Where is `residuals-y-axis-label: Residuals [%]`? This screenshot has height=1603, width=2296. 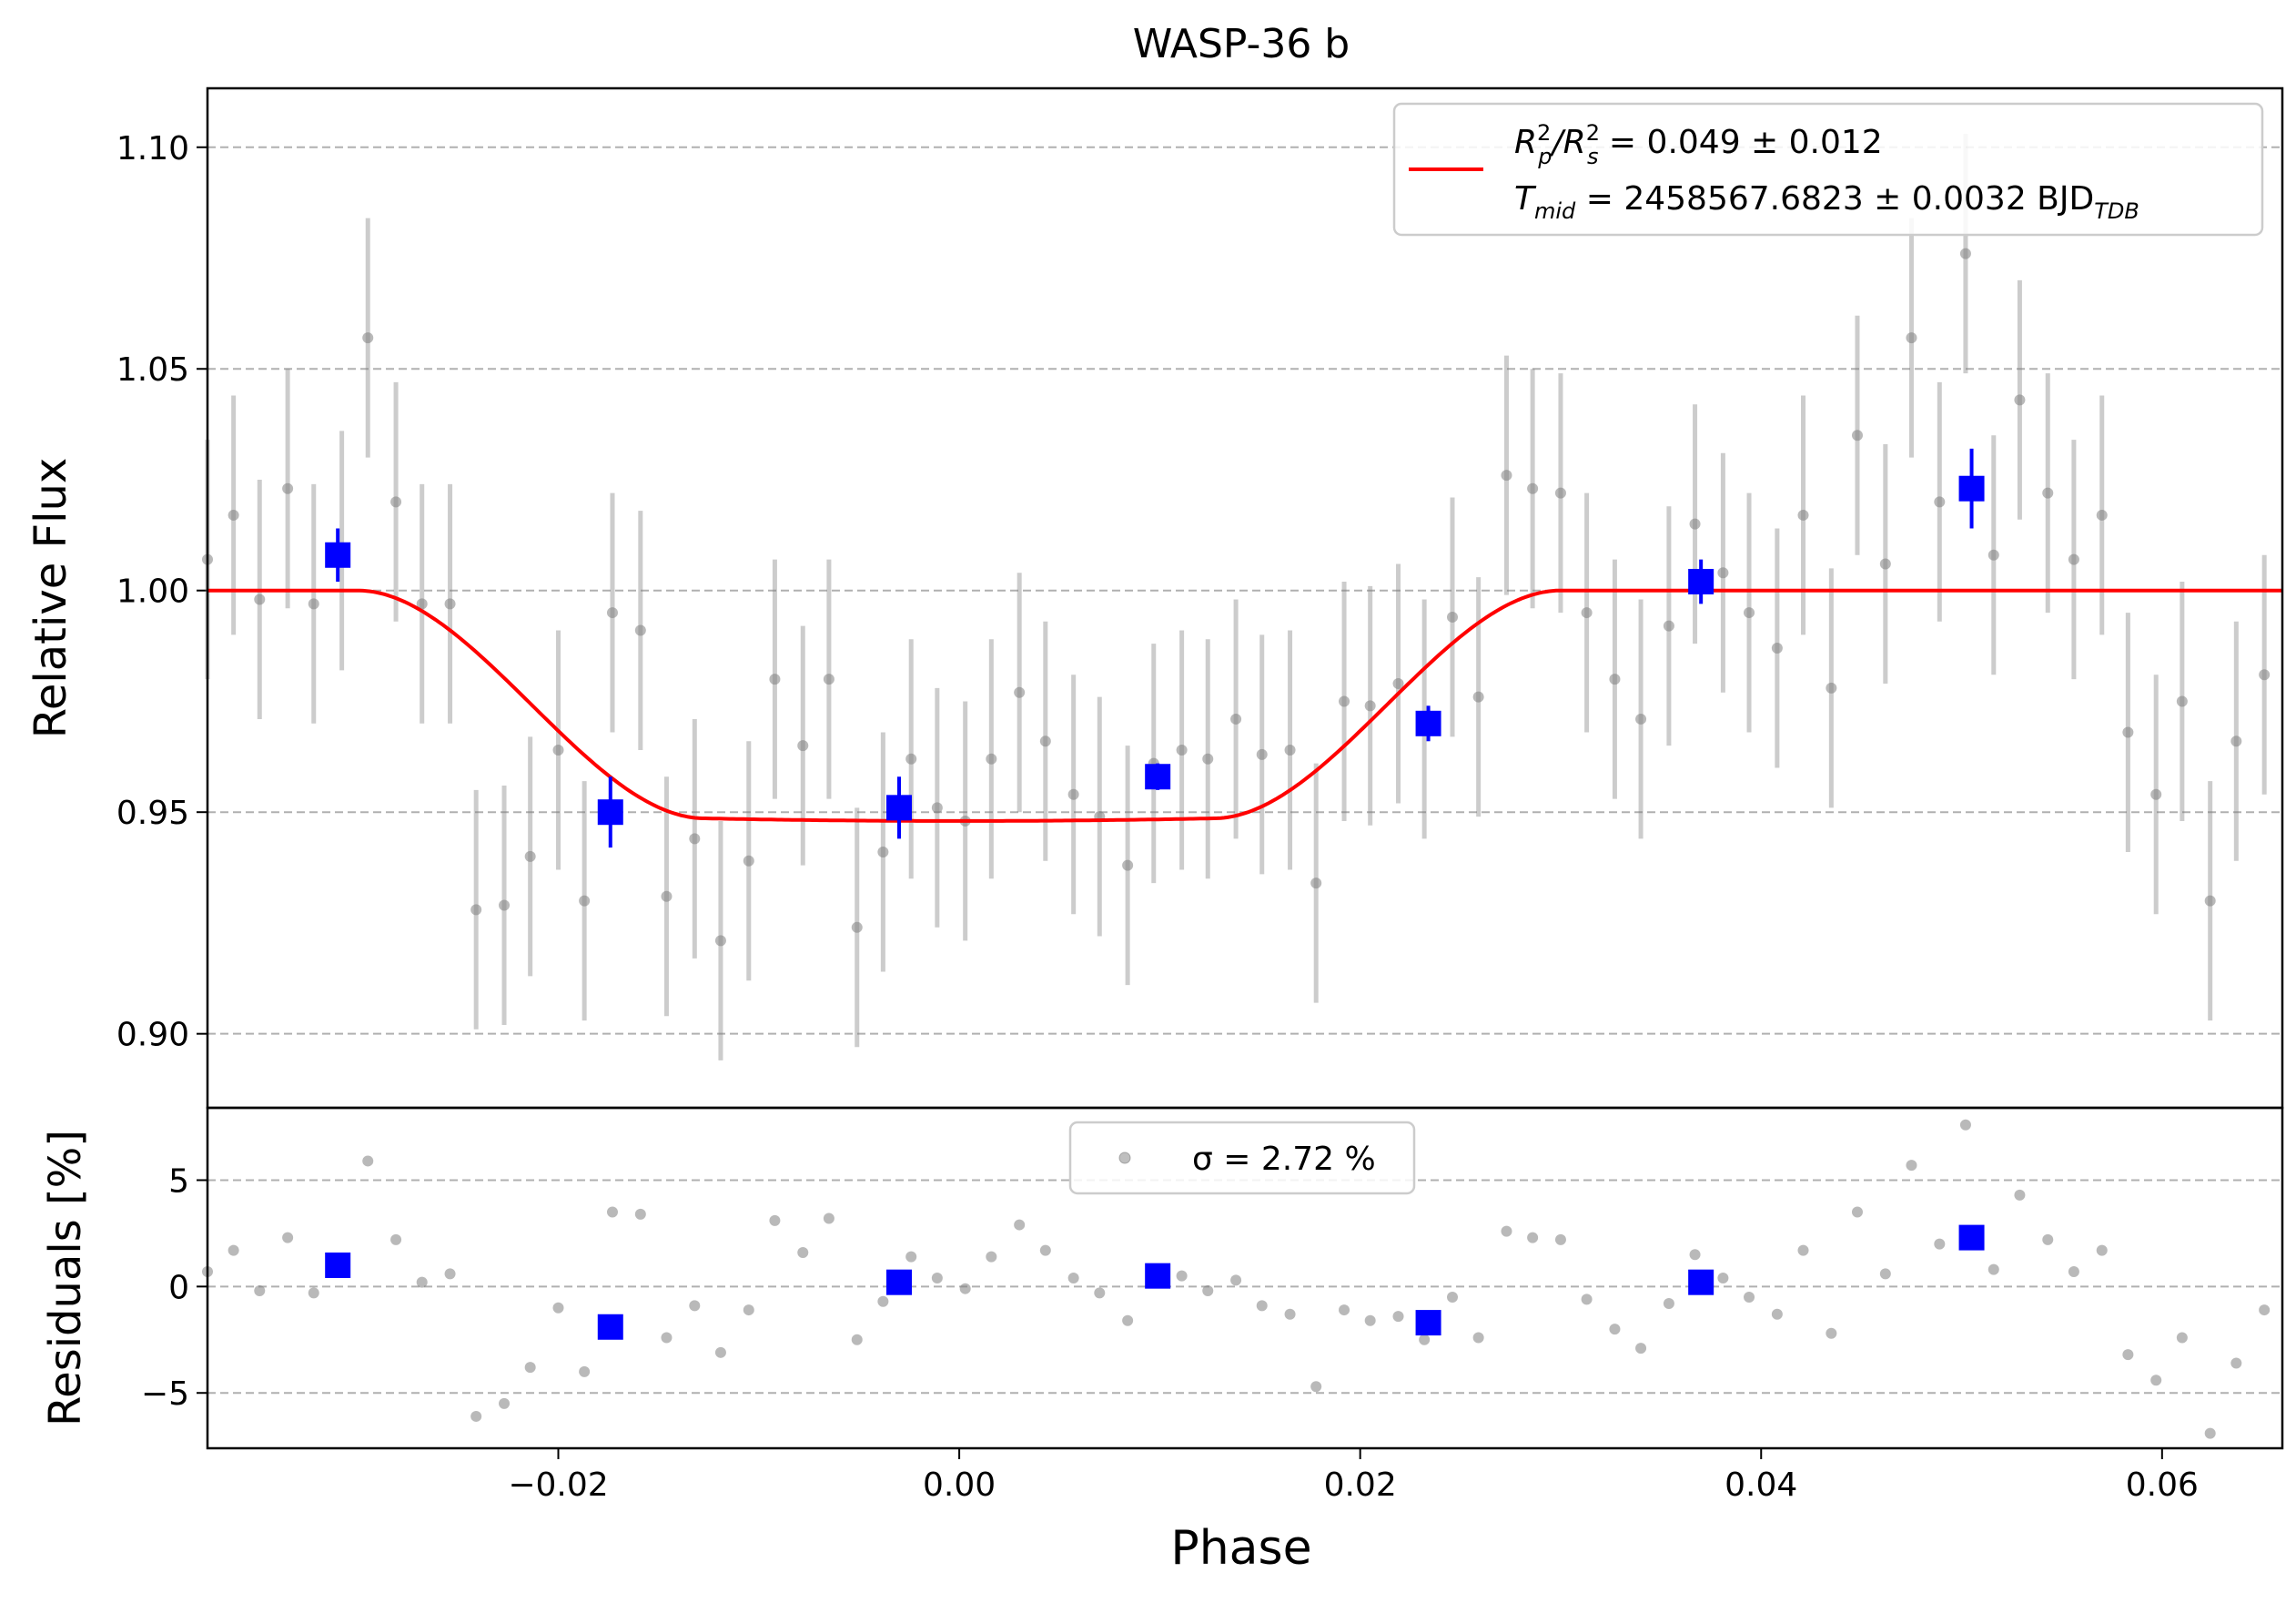
residuals-y-axis-label: Residuals [%] is located at coordinates (65, 1278).